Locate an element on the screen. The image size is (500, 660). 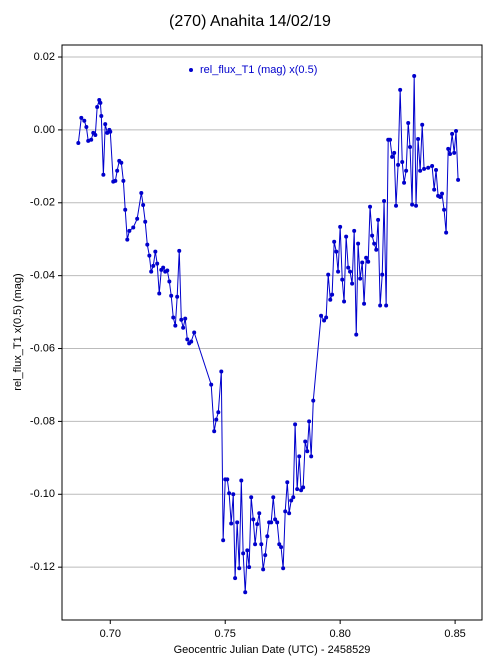
chart-title: (270) Anahita 14/02/19 is located at coordinates (250, 21).